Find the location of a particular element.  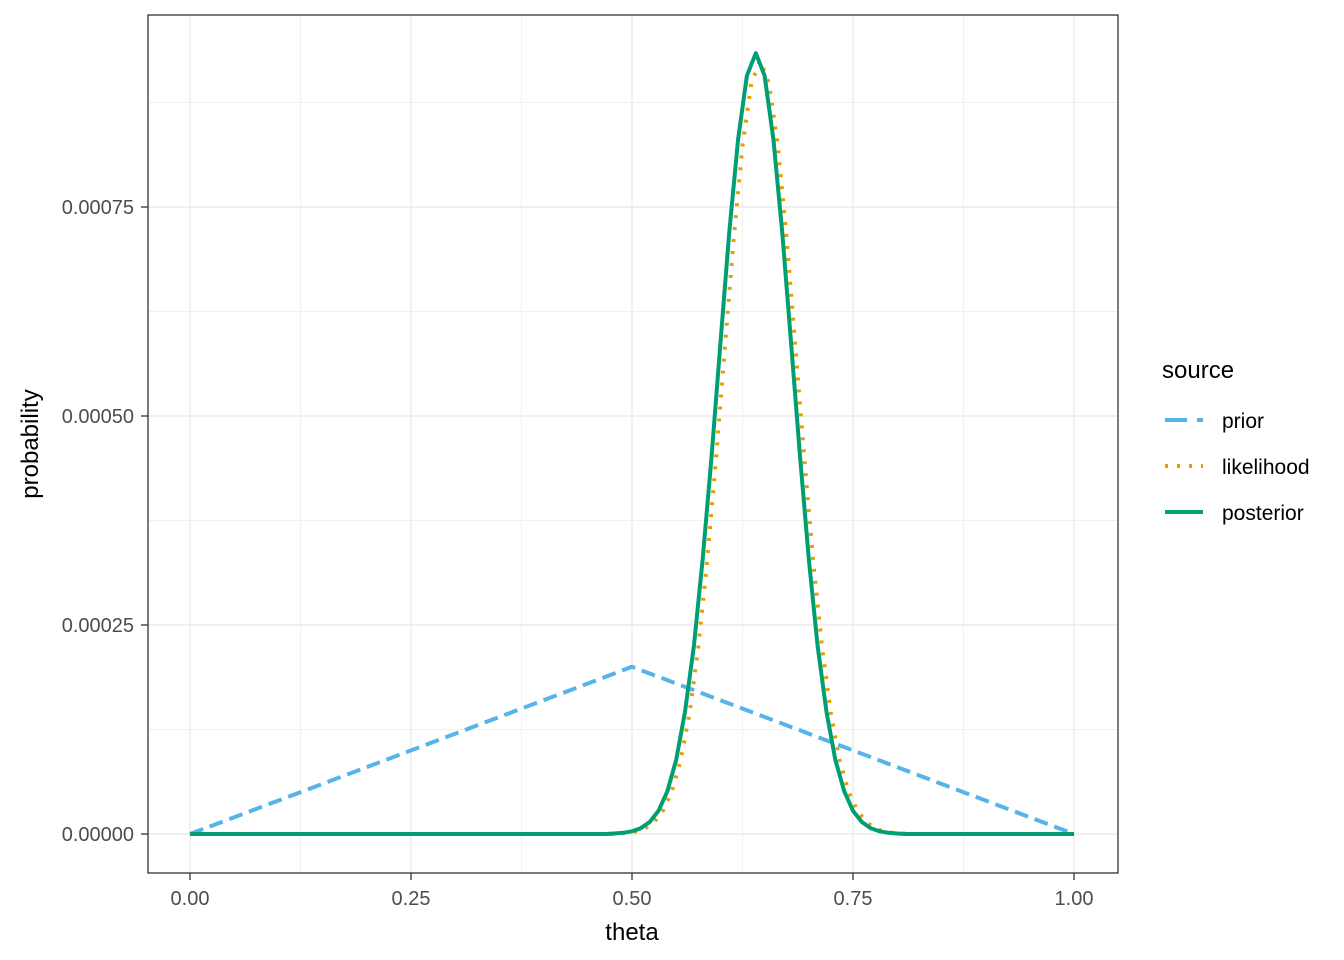

x-tick-label: 0.00 is located at coordinates (190, 899).